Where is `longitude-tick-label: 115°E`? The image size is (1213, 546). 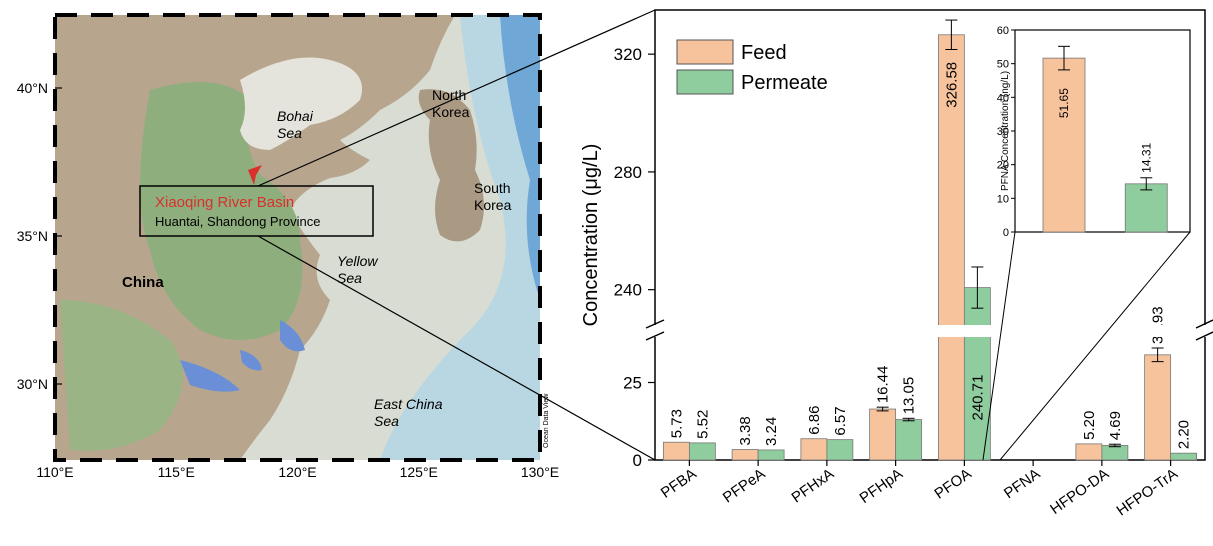 longitude-tick-label: 115°E is located at coordinates (176, 472).